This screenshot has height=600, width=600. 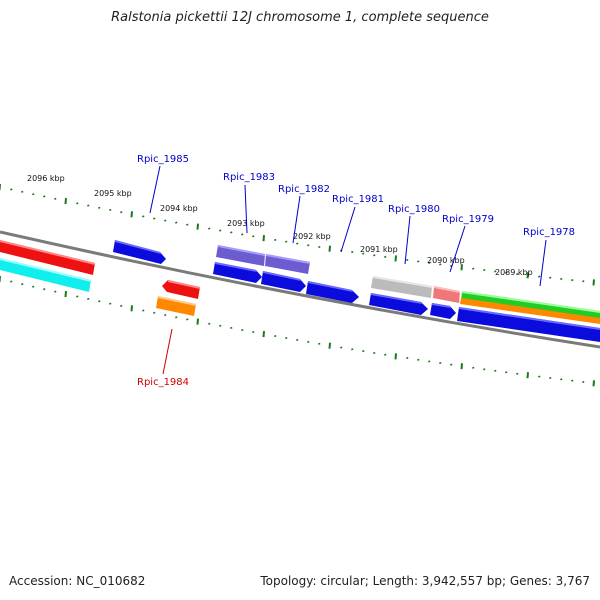 What do you see at coordinates (468, 219) in the screenshot?
I see `gene-label-rpic-1979: Rpic_1979` at bounding box center [468, 219].